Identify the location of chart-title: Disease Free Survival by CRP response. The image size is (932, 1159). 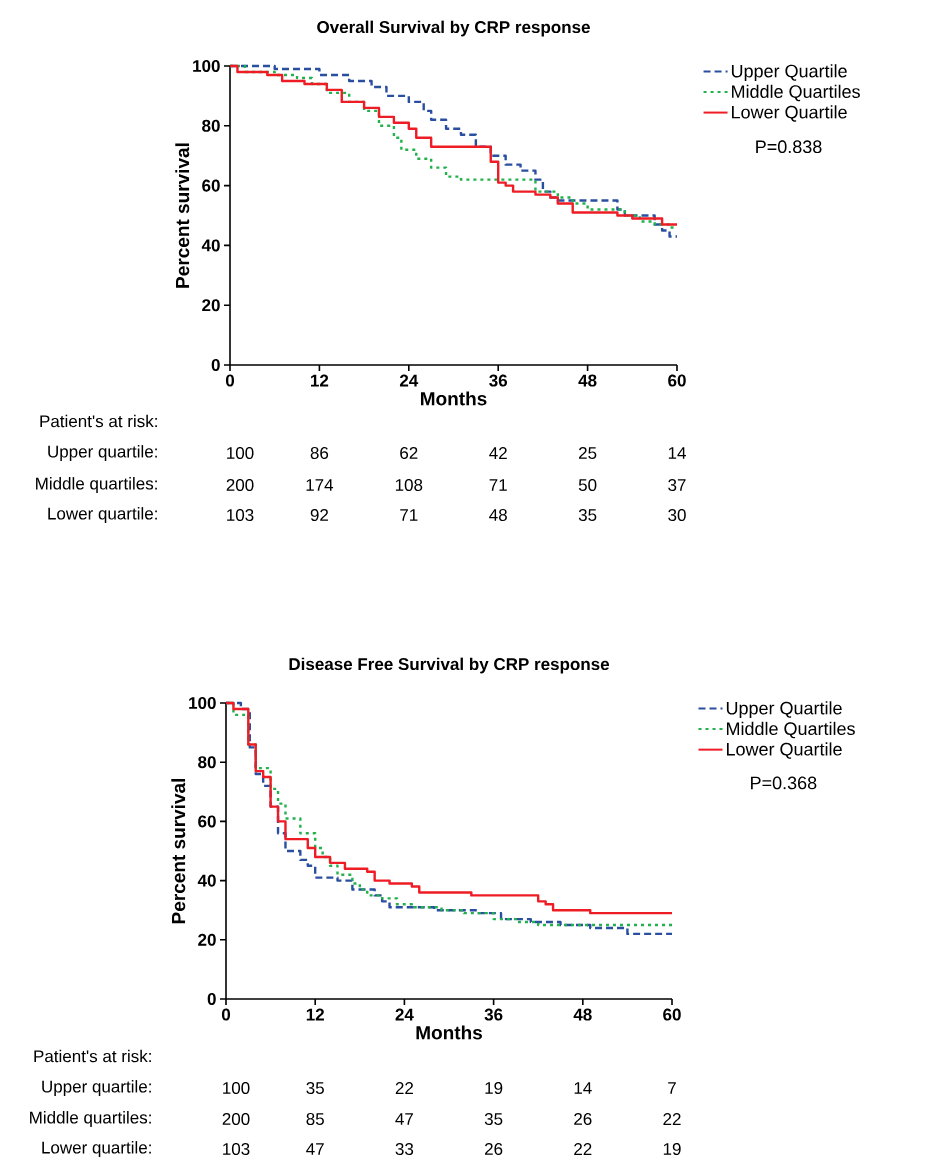
(449, 665).